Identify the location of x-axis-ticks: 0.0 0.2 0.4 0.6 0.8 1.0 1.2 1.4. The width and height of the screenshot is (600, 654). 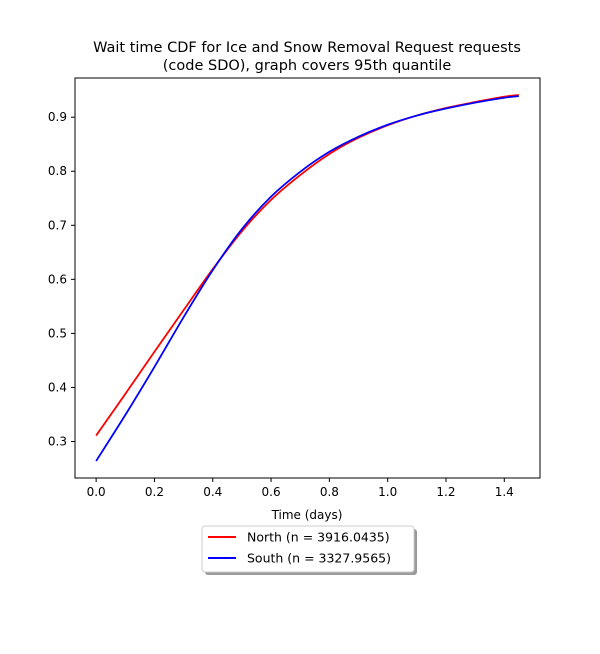
(300, 488).